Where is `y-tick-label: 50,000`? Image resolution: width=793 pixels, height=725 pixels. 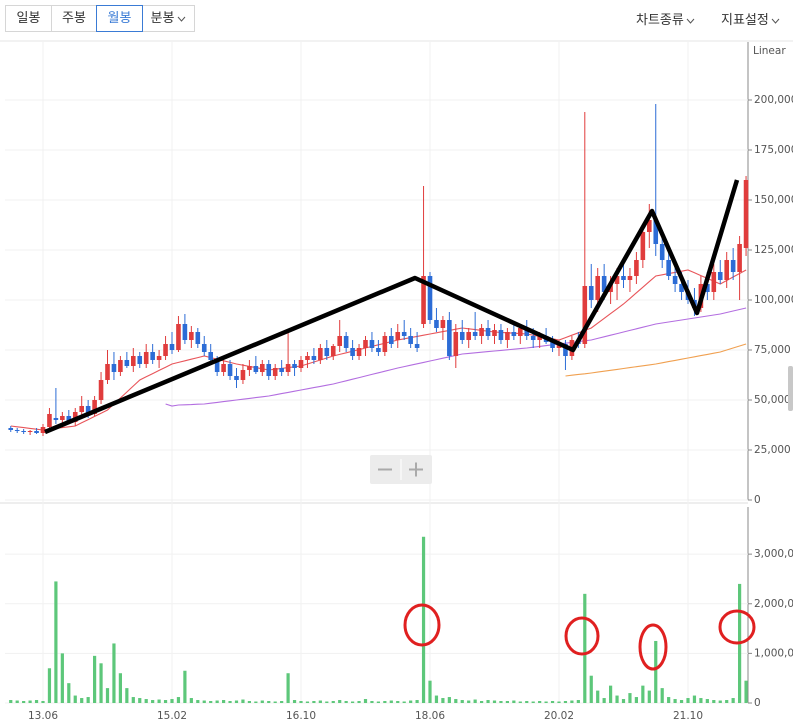
y-tick-label: 50,000 is located at coordinates (772, 400).